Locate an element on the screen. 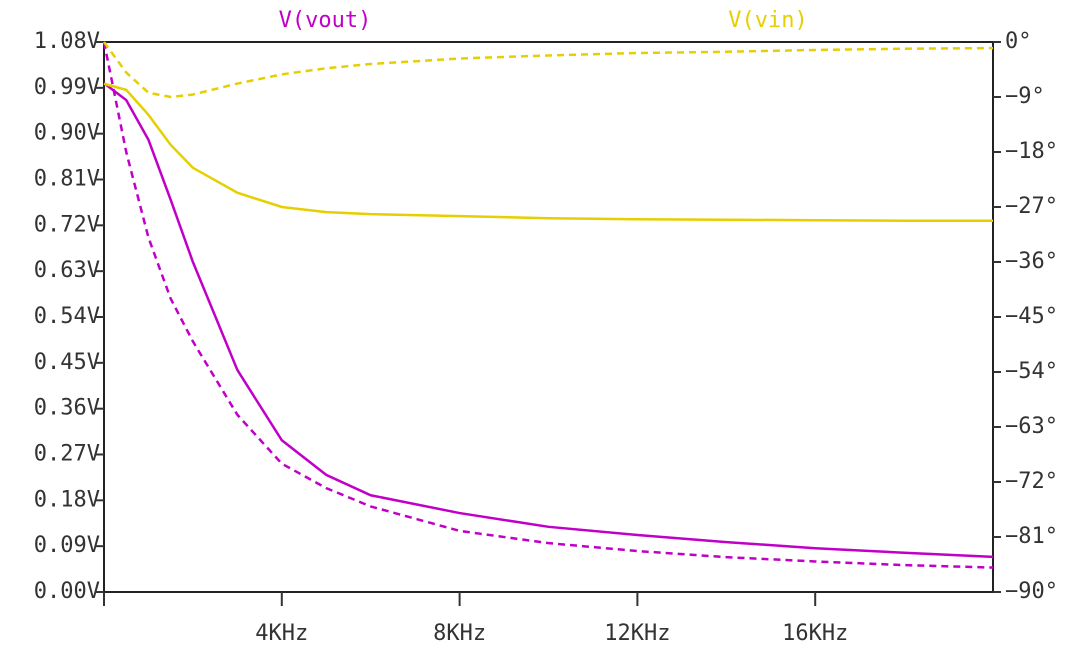 The image size is (1086, 650). legend-label: V(vout) is located at coordinates (325, 20).